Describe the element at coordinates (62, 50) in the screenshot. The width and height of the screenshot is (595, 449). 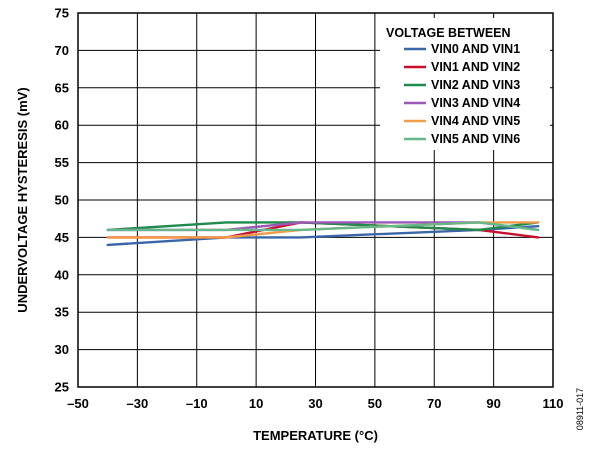
I see `y-tick-label: 70` at that location.